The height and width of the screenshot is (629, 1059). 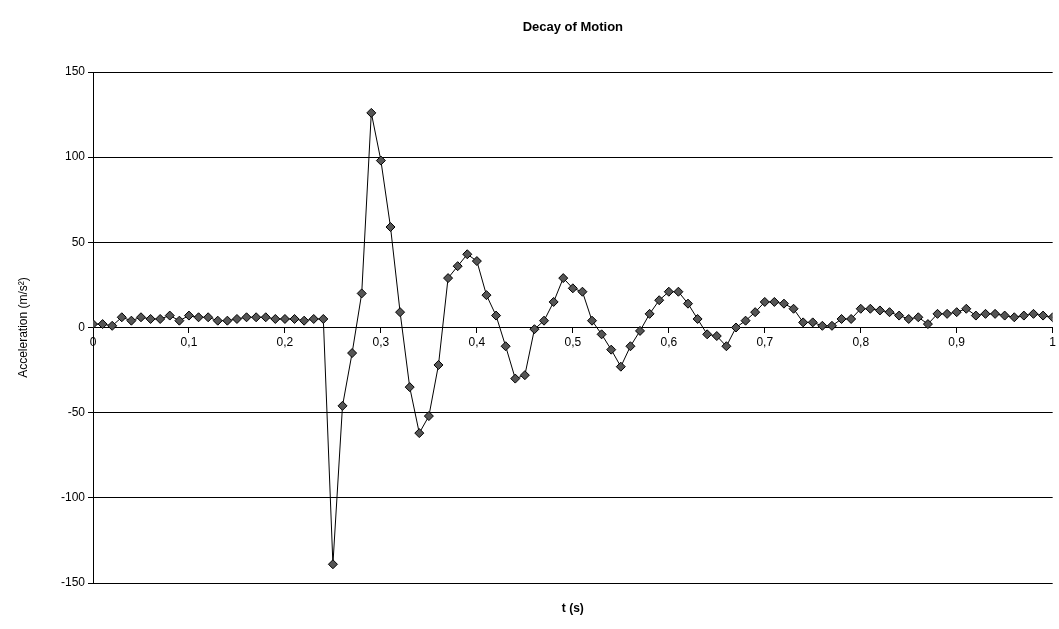 I want to click on y-axis-title: Acceleration (m/s²), so click(x=23, y=327).